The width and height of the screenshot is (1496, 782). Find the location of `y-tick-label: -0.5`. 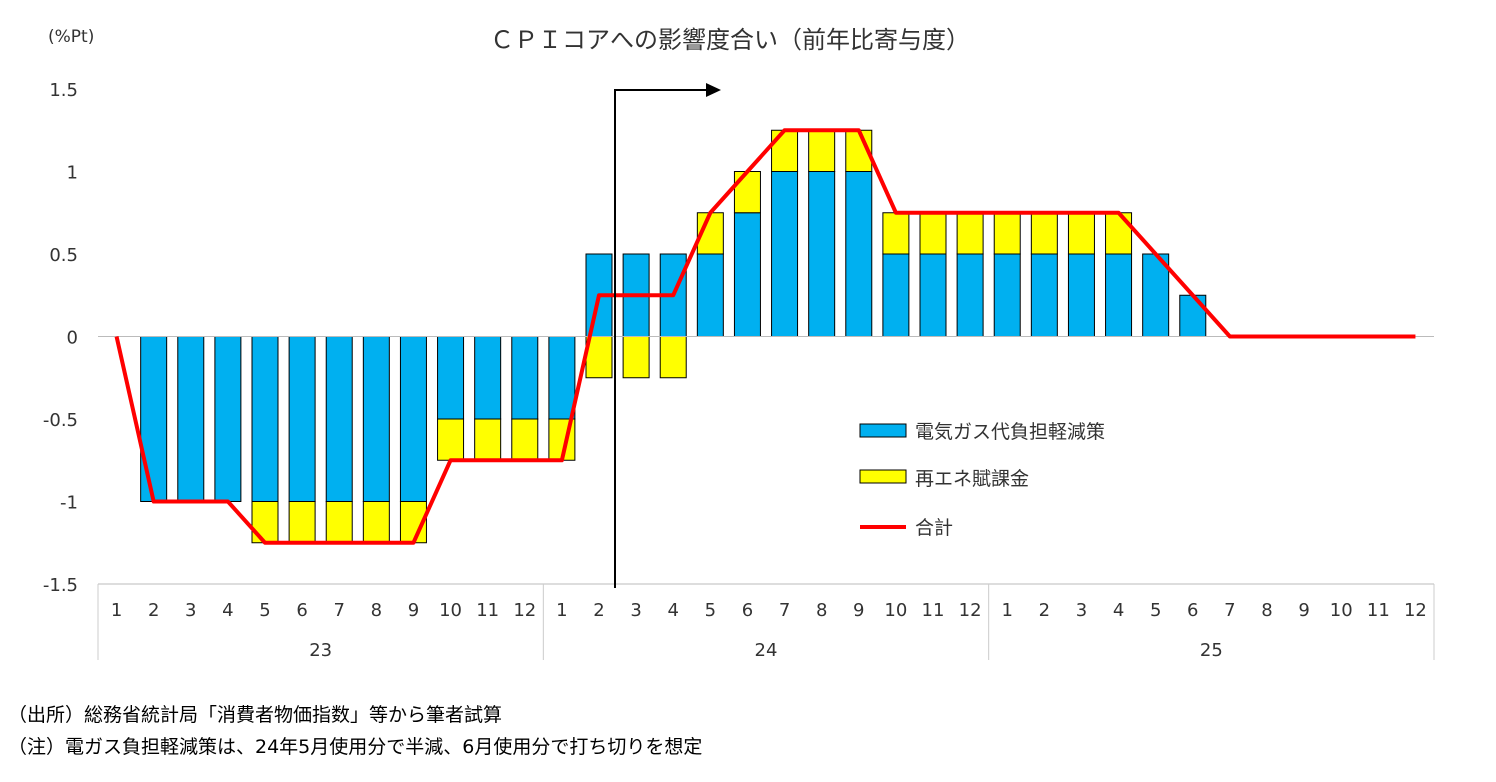

y-tick-label: -0.5 is located at coordinates (60, 420).